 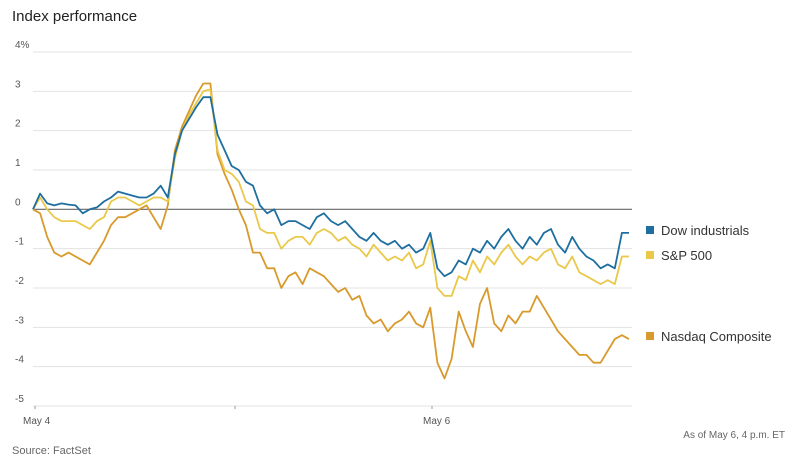 I want to click on y-tick-label: 0, so click(x=18, y=202).